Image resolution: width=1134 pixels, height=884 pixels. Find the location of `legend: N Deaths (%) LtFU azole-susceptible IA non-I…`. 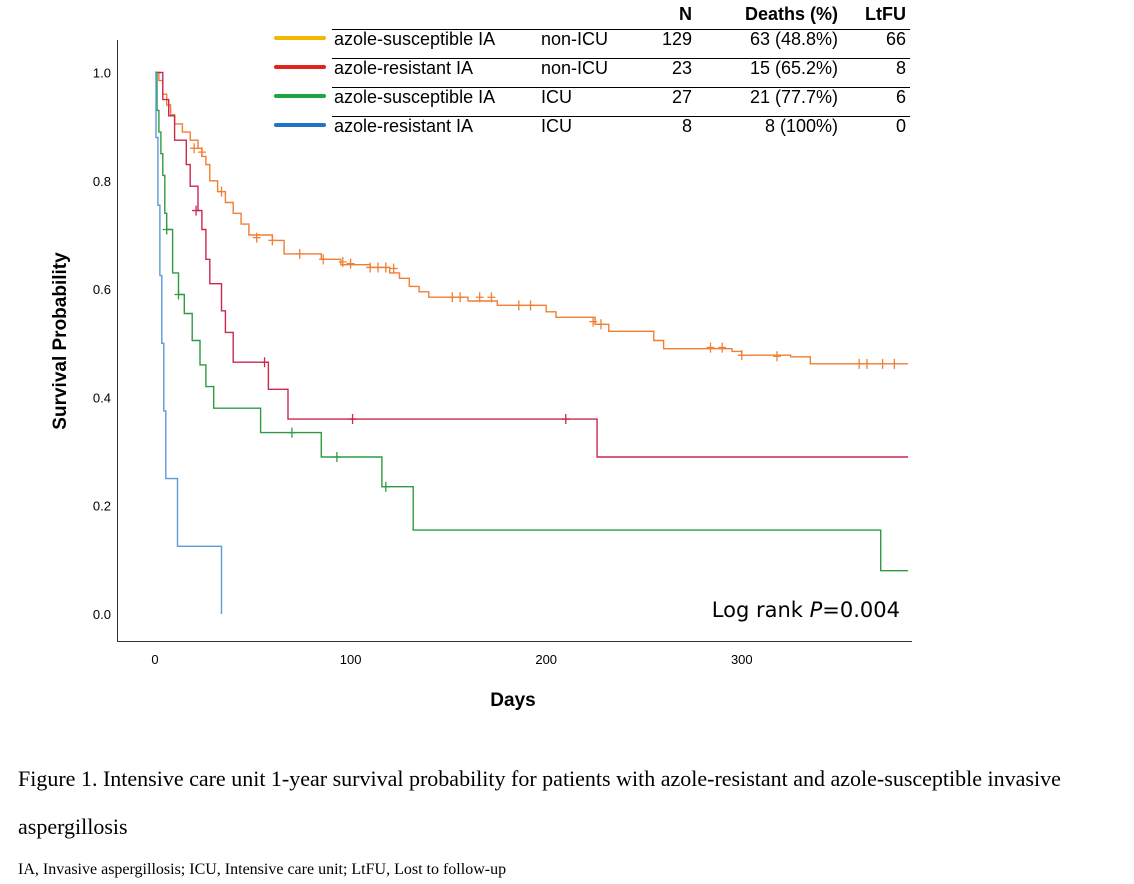

legend: N Deaths (%) LtFU azole-susceptible IA non-I… is located at coordinates (592, 70).